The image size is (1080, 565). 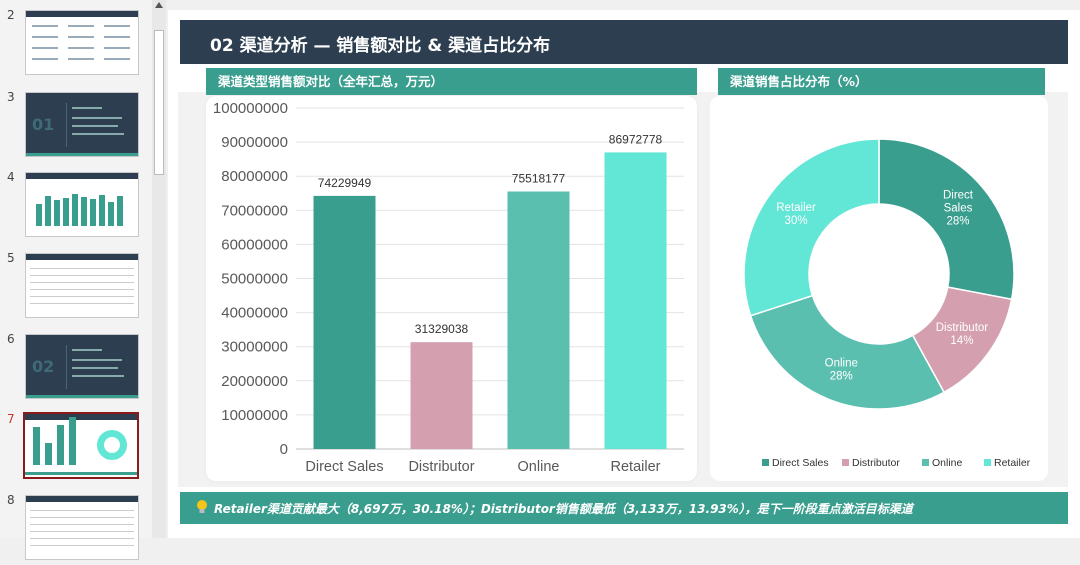 What do you see at coordinates (800, 463) in the screenshot?
I see `legend-label: Direct Sales` at bounding box center [800, 463].